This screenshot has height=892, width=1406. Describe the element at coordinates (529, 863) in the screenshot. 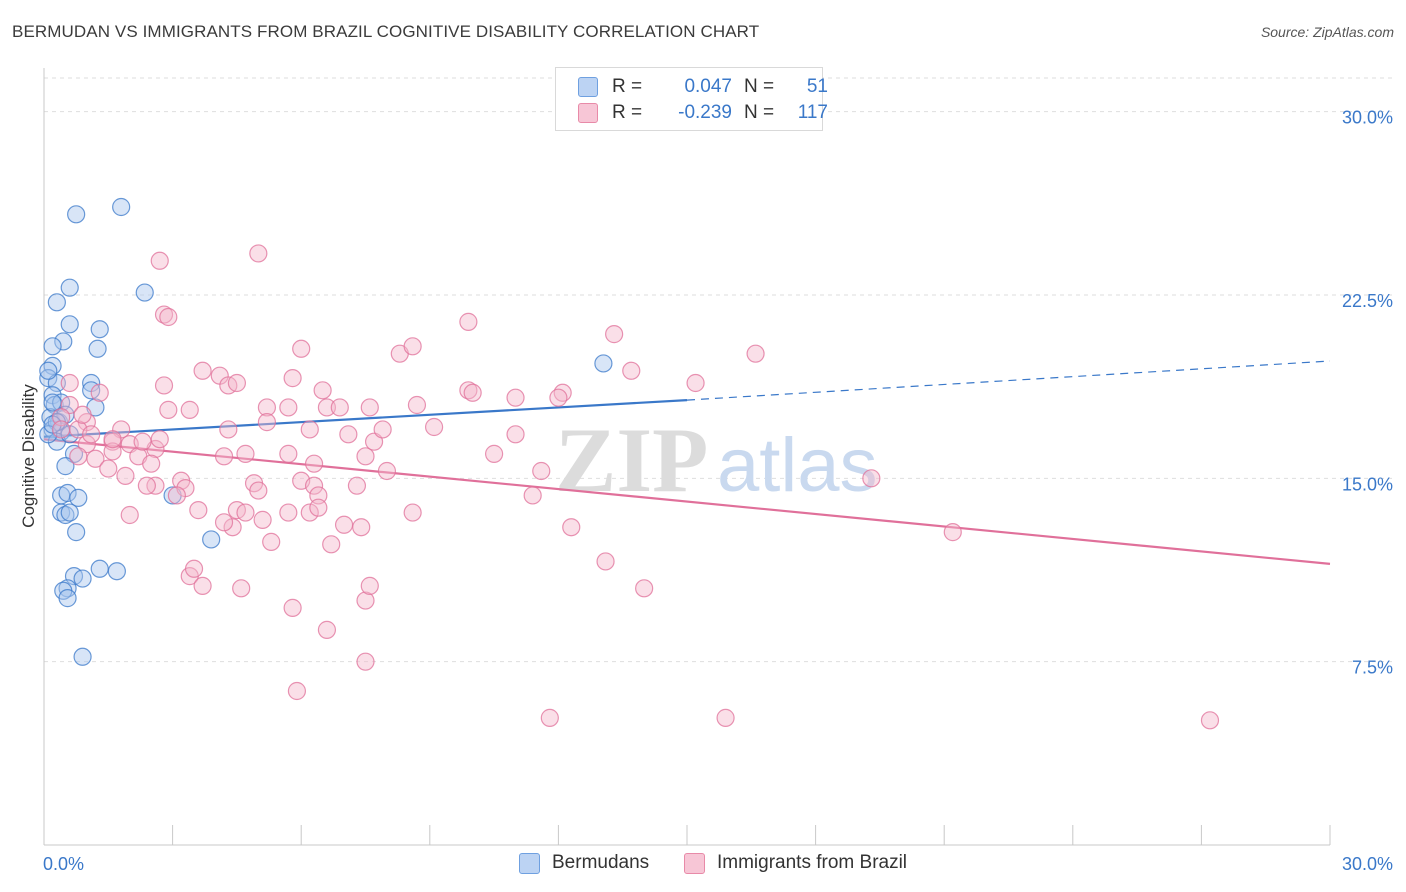

I see `bottom-legend-swatch-bermudans` at that location.